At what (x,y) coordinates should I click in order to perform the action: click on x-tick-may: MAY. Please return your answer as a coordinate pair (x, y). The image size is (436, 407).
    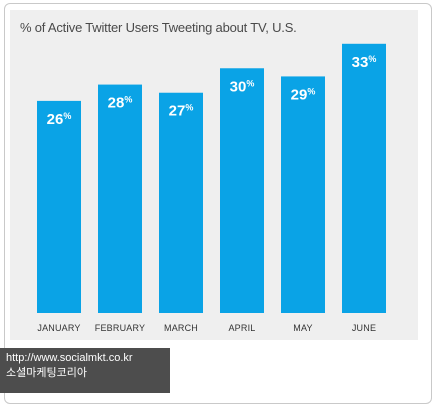
    Looking at the image, I should click on (302, 328).